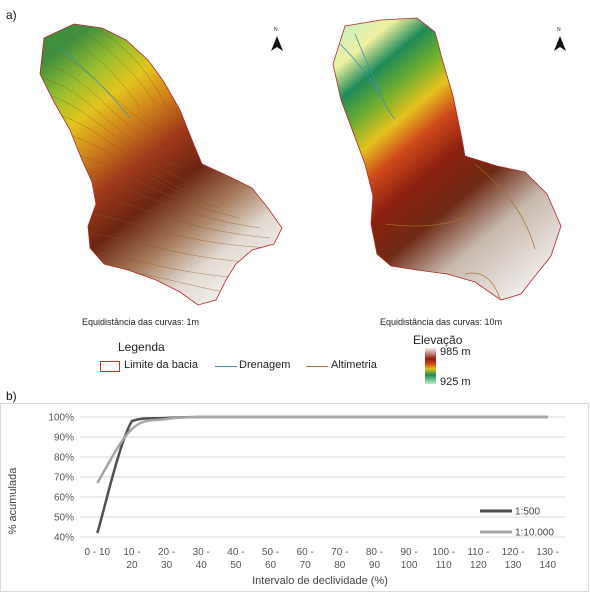 This screenshot has width=590, height=593. I want to click on north-label-left: N, so click(276, 30).